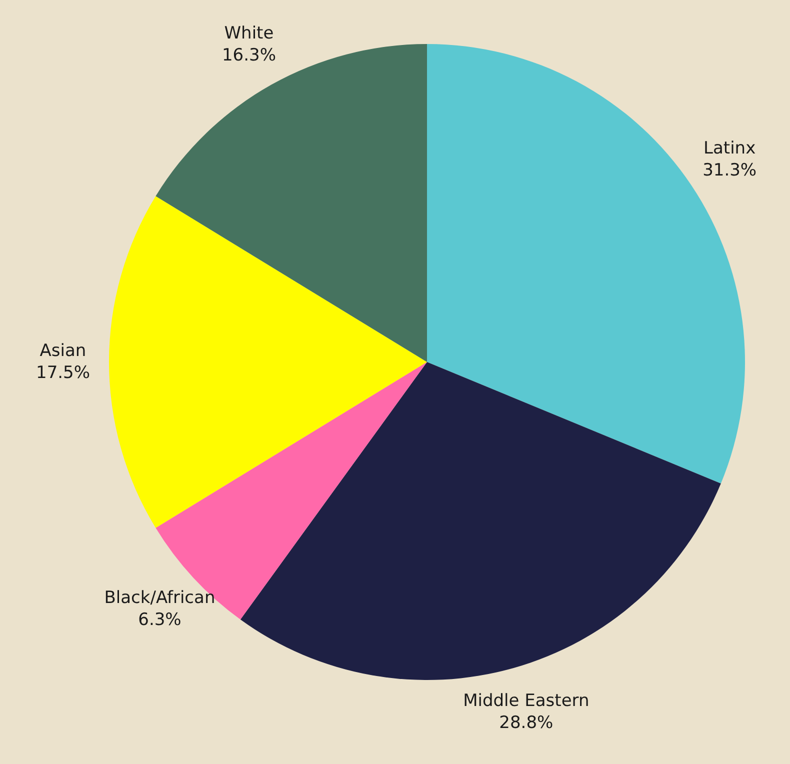 This screenshot has width=790, height=764. I want to click on data-label: 31.3%, so click(729, 170).